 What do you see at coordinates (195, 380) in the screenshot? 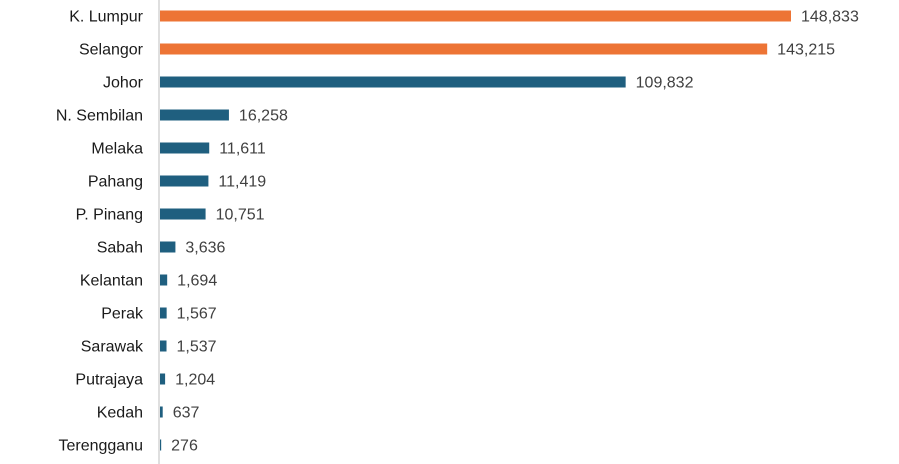
I see `value-label: 1,204` at bounding box center [195, 380].